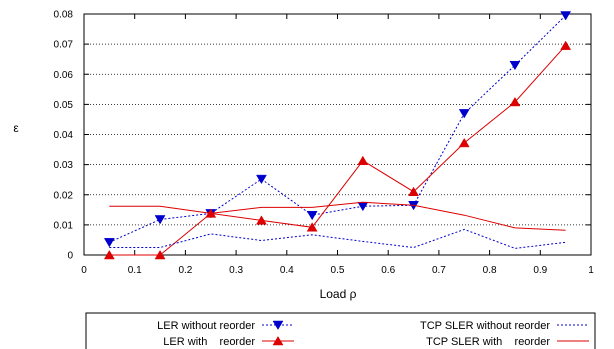 The image size is (614, 349). Describe the element at coordinates (64, 195) in the screenshot. I see `y-tick-label: 0.02` at that location.